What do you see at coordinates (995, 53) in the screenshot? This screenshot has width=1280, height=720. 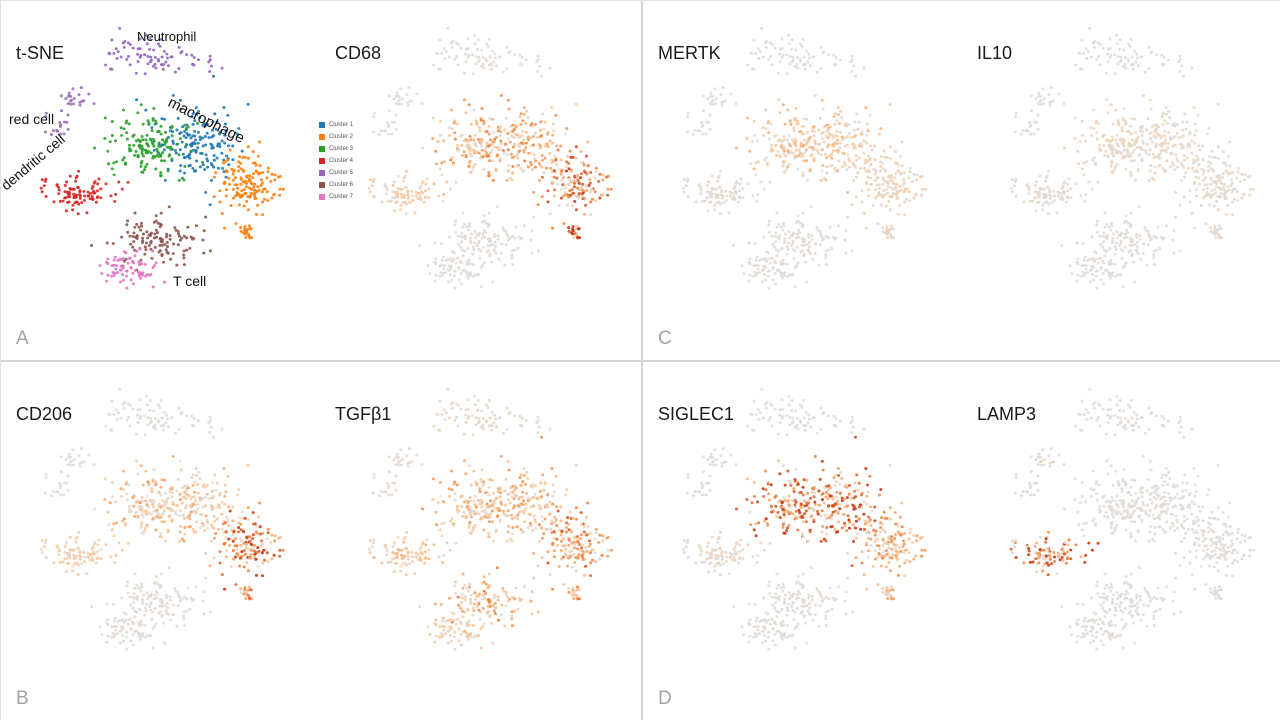 I see `plot-title-il10: IL10` at bounding box center [995, 53].